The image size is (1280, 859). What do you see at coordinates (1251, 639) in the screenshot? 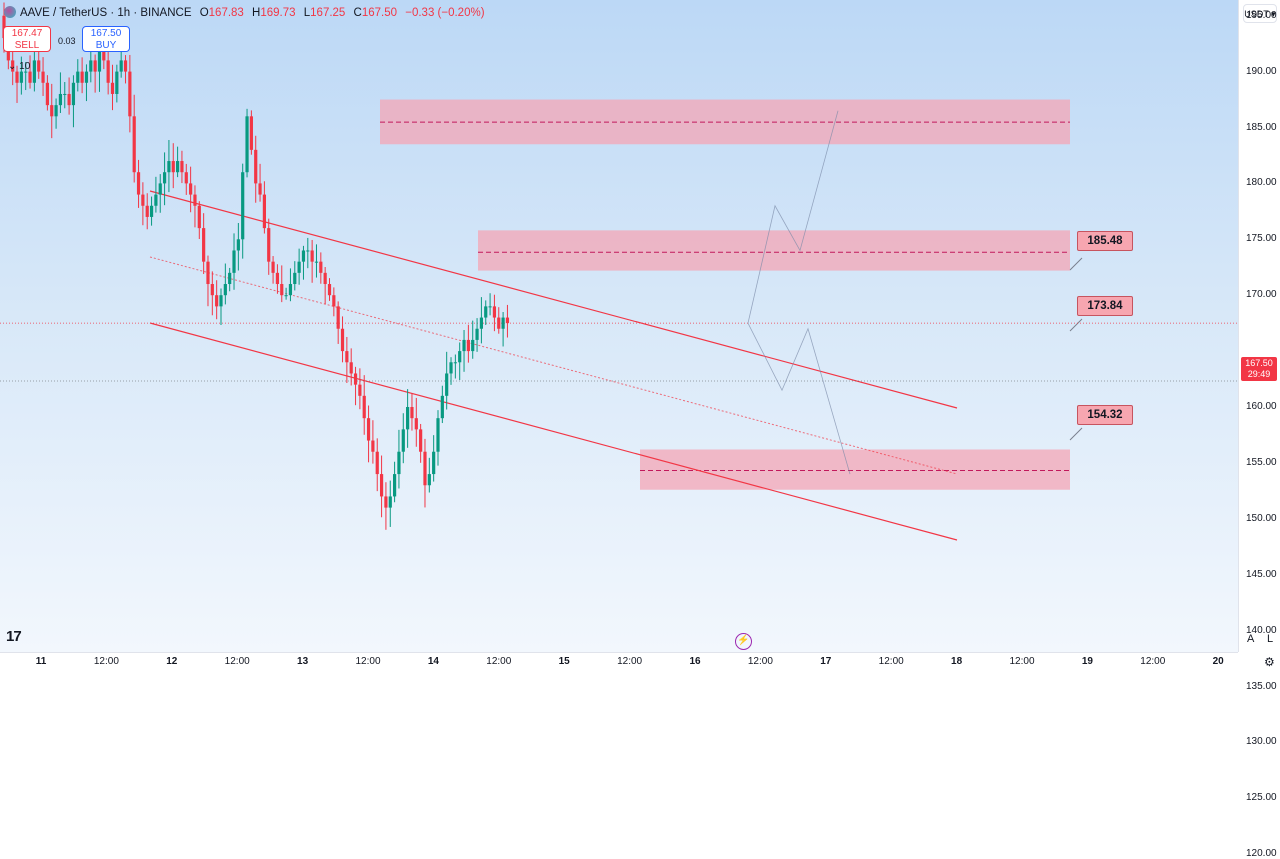
I see `auto-scale-button: A` at bounding box center [1251, 639].